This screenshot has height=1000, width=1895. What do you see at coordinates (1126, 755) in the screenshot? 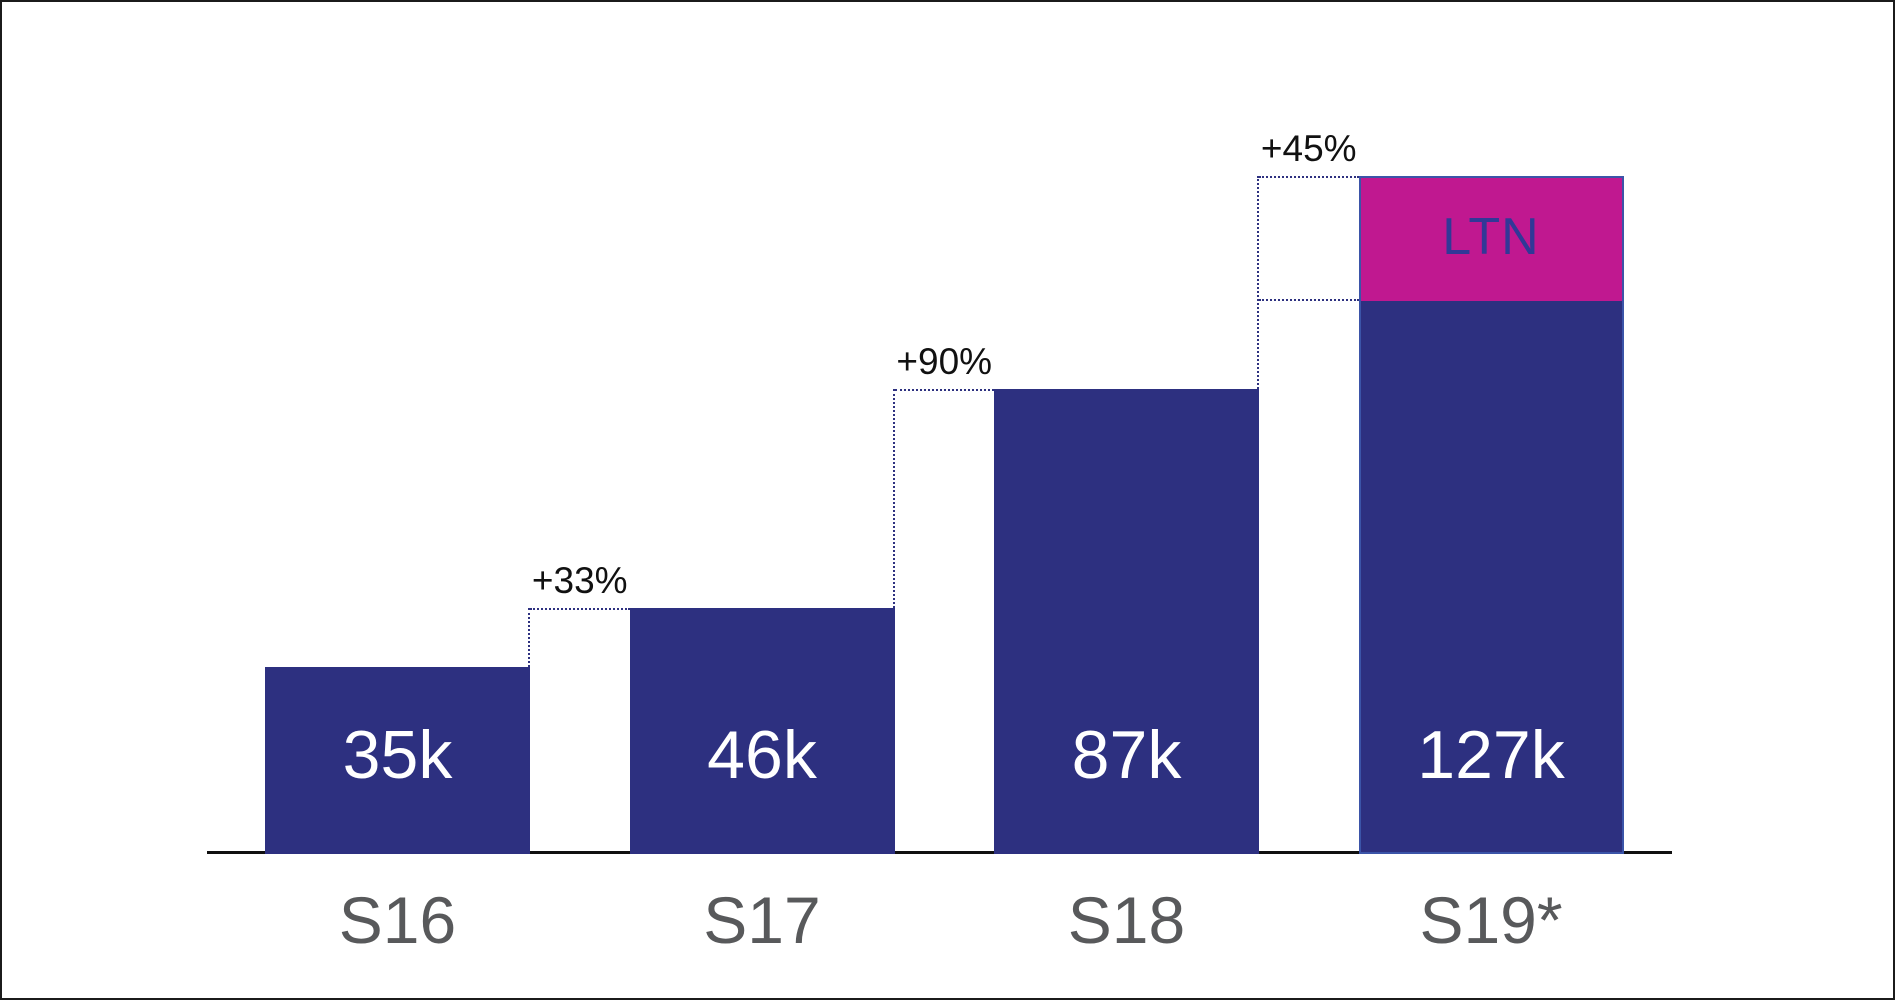
I see `bar-value-label: 87k` at bounding box center [1126, 755].